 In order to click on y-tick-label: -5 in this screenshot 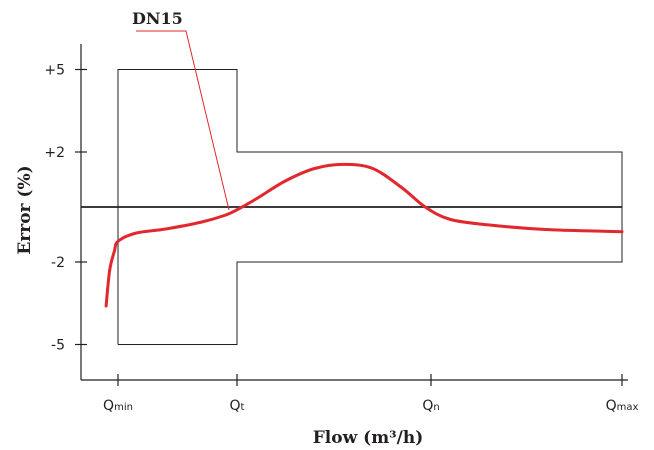, I will do `click(58, 346)`.